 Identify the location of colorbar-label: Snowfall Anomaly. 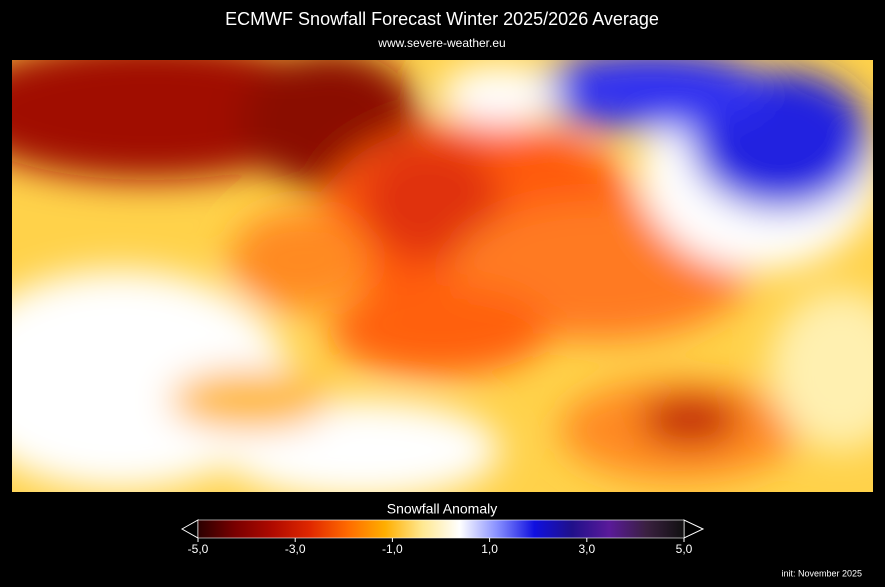
(442, 509).